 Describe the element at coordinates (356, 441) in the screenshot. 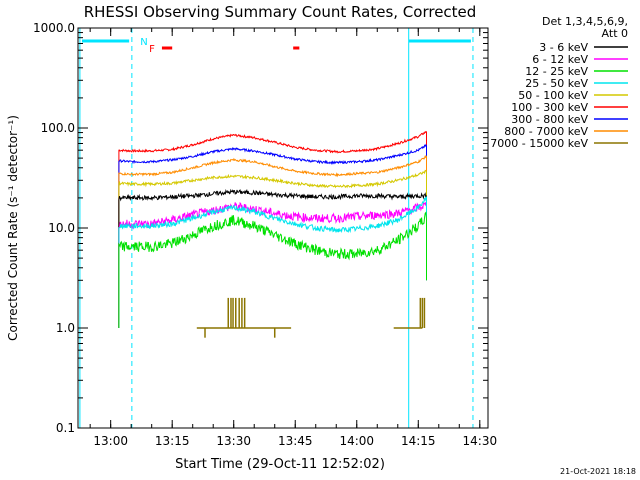

I see `x-tick-label-4: 14:00` at that location.